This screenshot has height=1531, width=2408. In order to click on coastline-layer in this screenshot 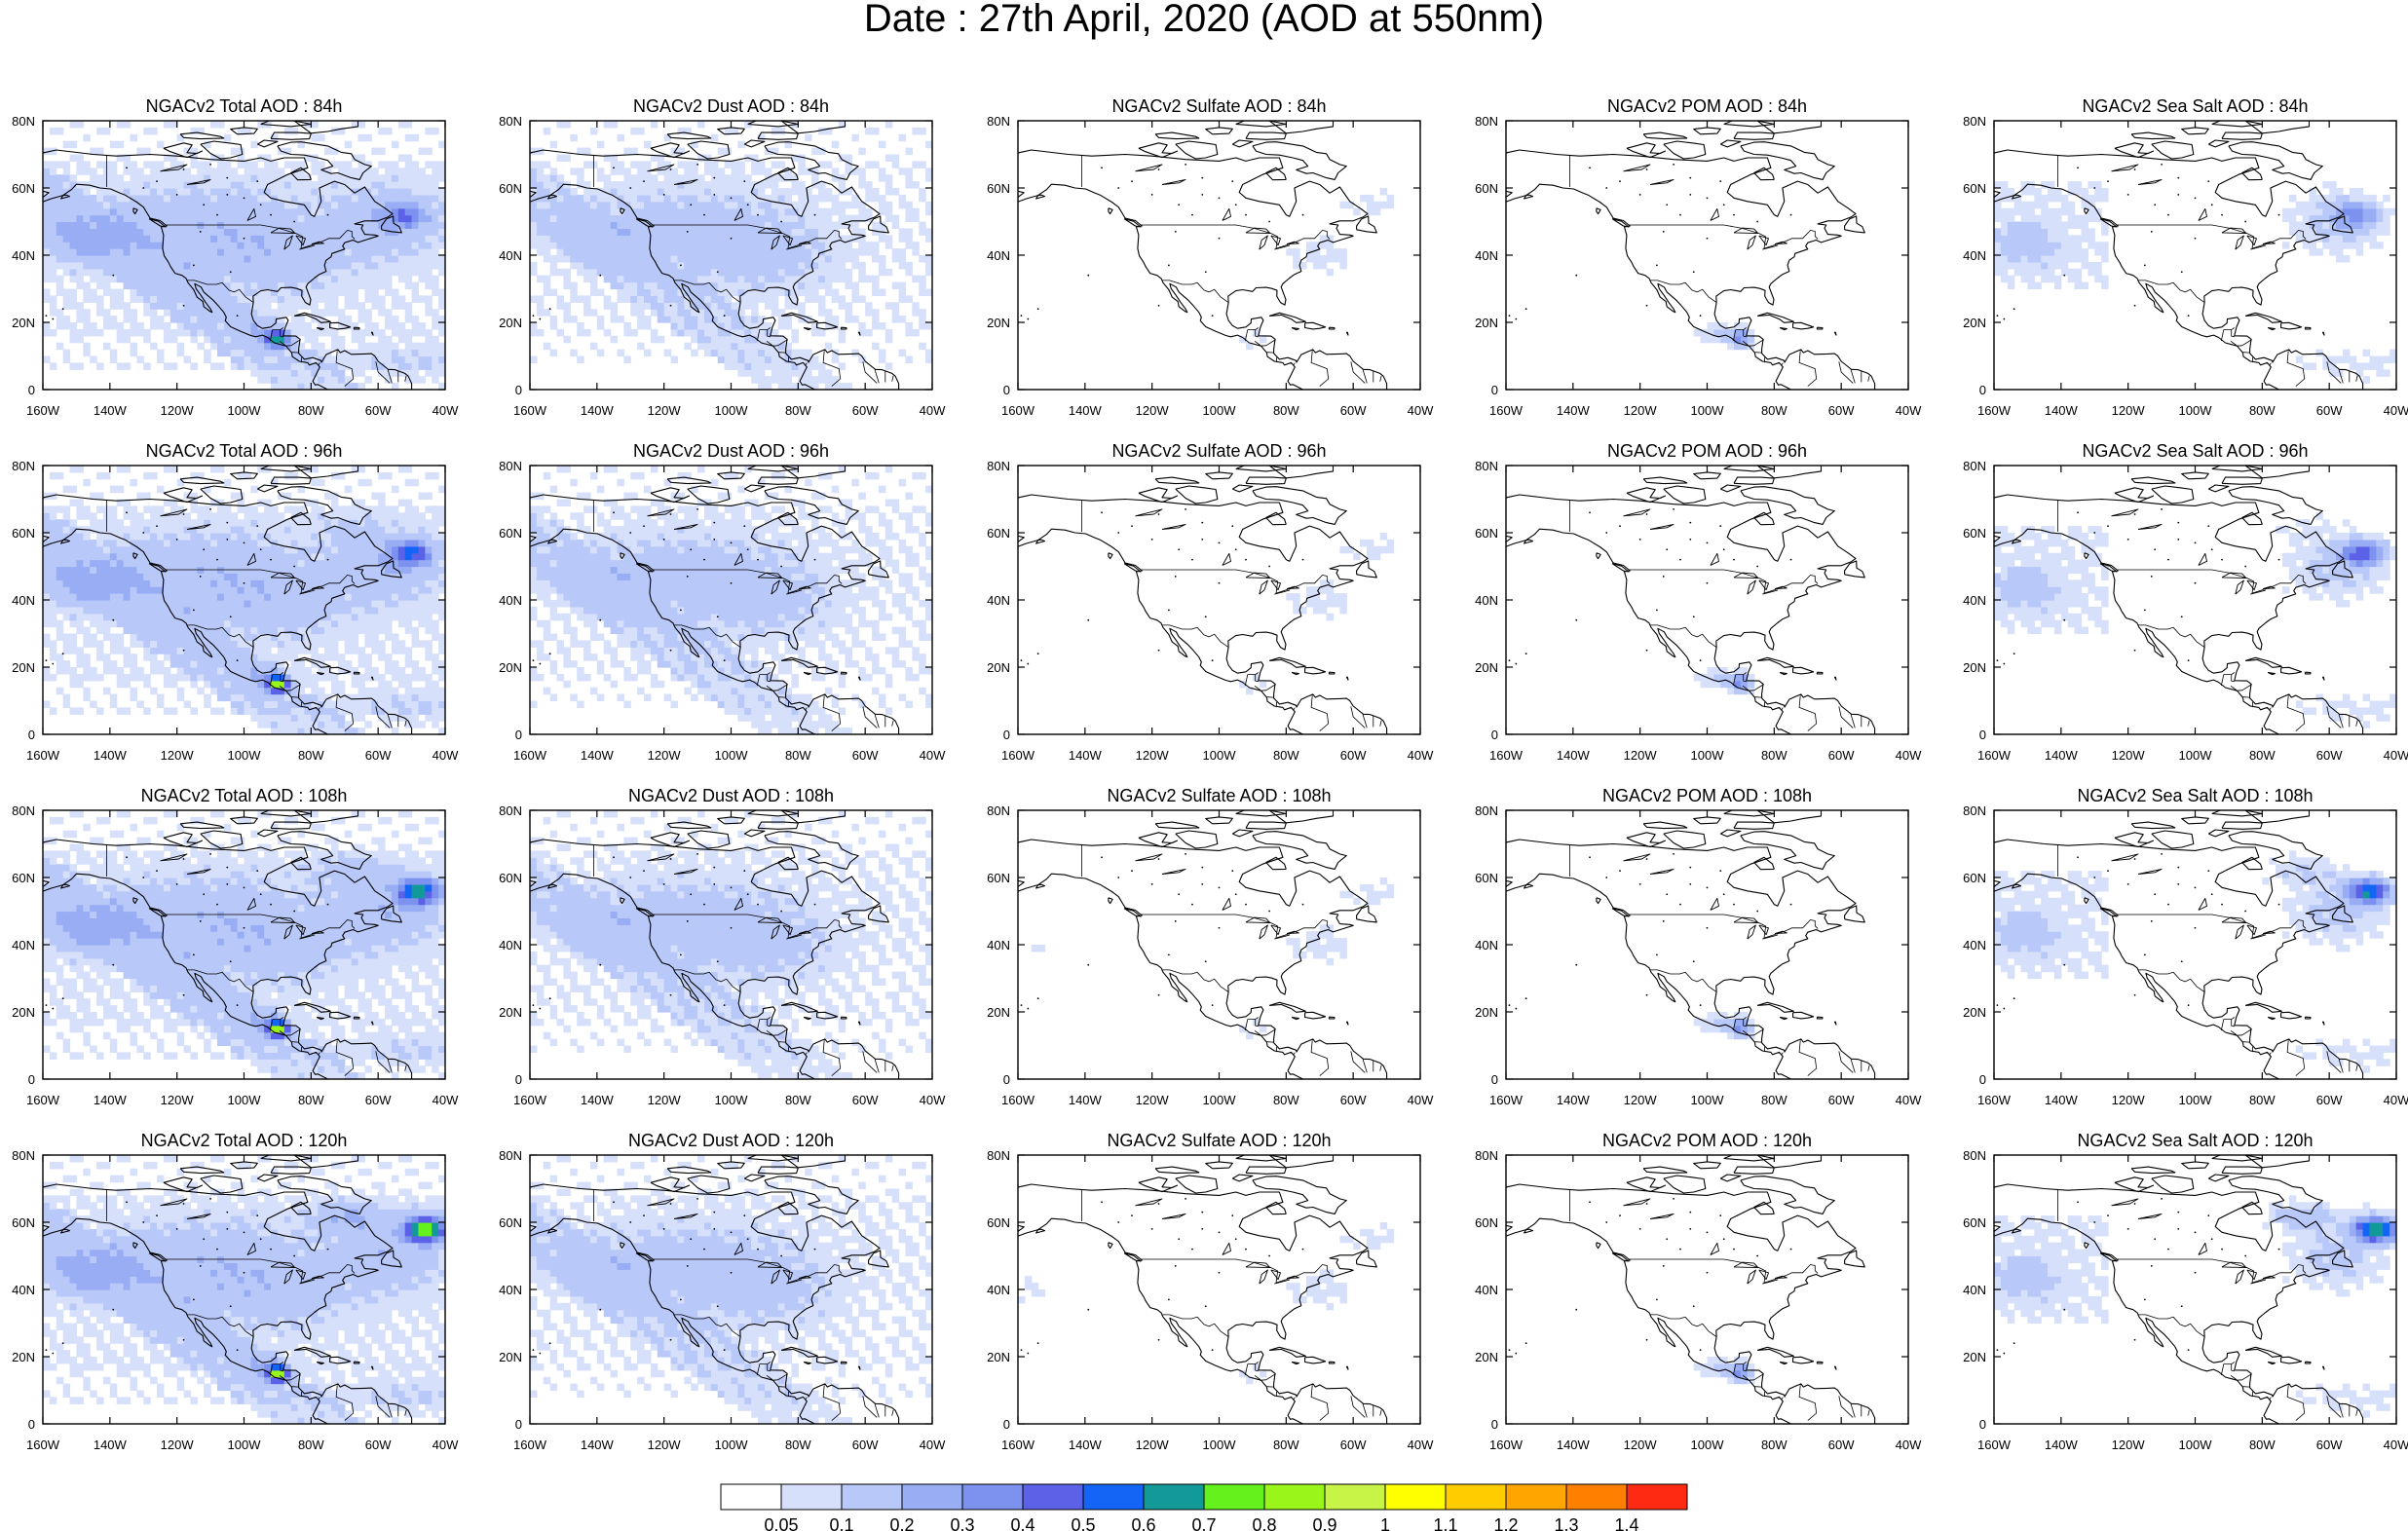, I will do `click(228, 255)`.